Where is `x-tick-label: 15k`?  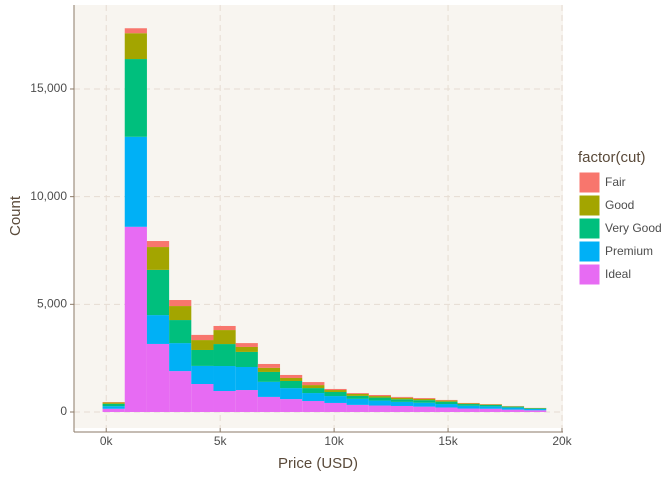
x-tick-label: 15k is located at coordinates (448, 441).